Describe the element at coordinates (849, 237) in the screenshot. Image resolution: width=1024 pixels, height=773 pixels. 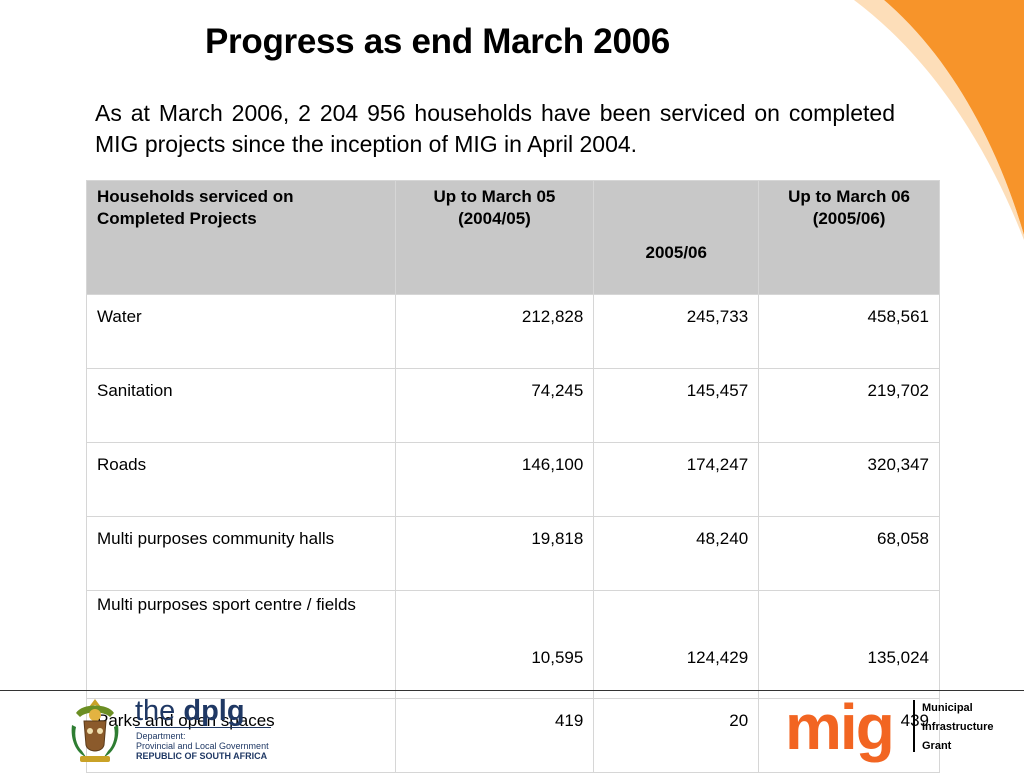
I see `column-header: Up to March 06 (2005/06)` at that location.